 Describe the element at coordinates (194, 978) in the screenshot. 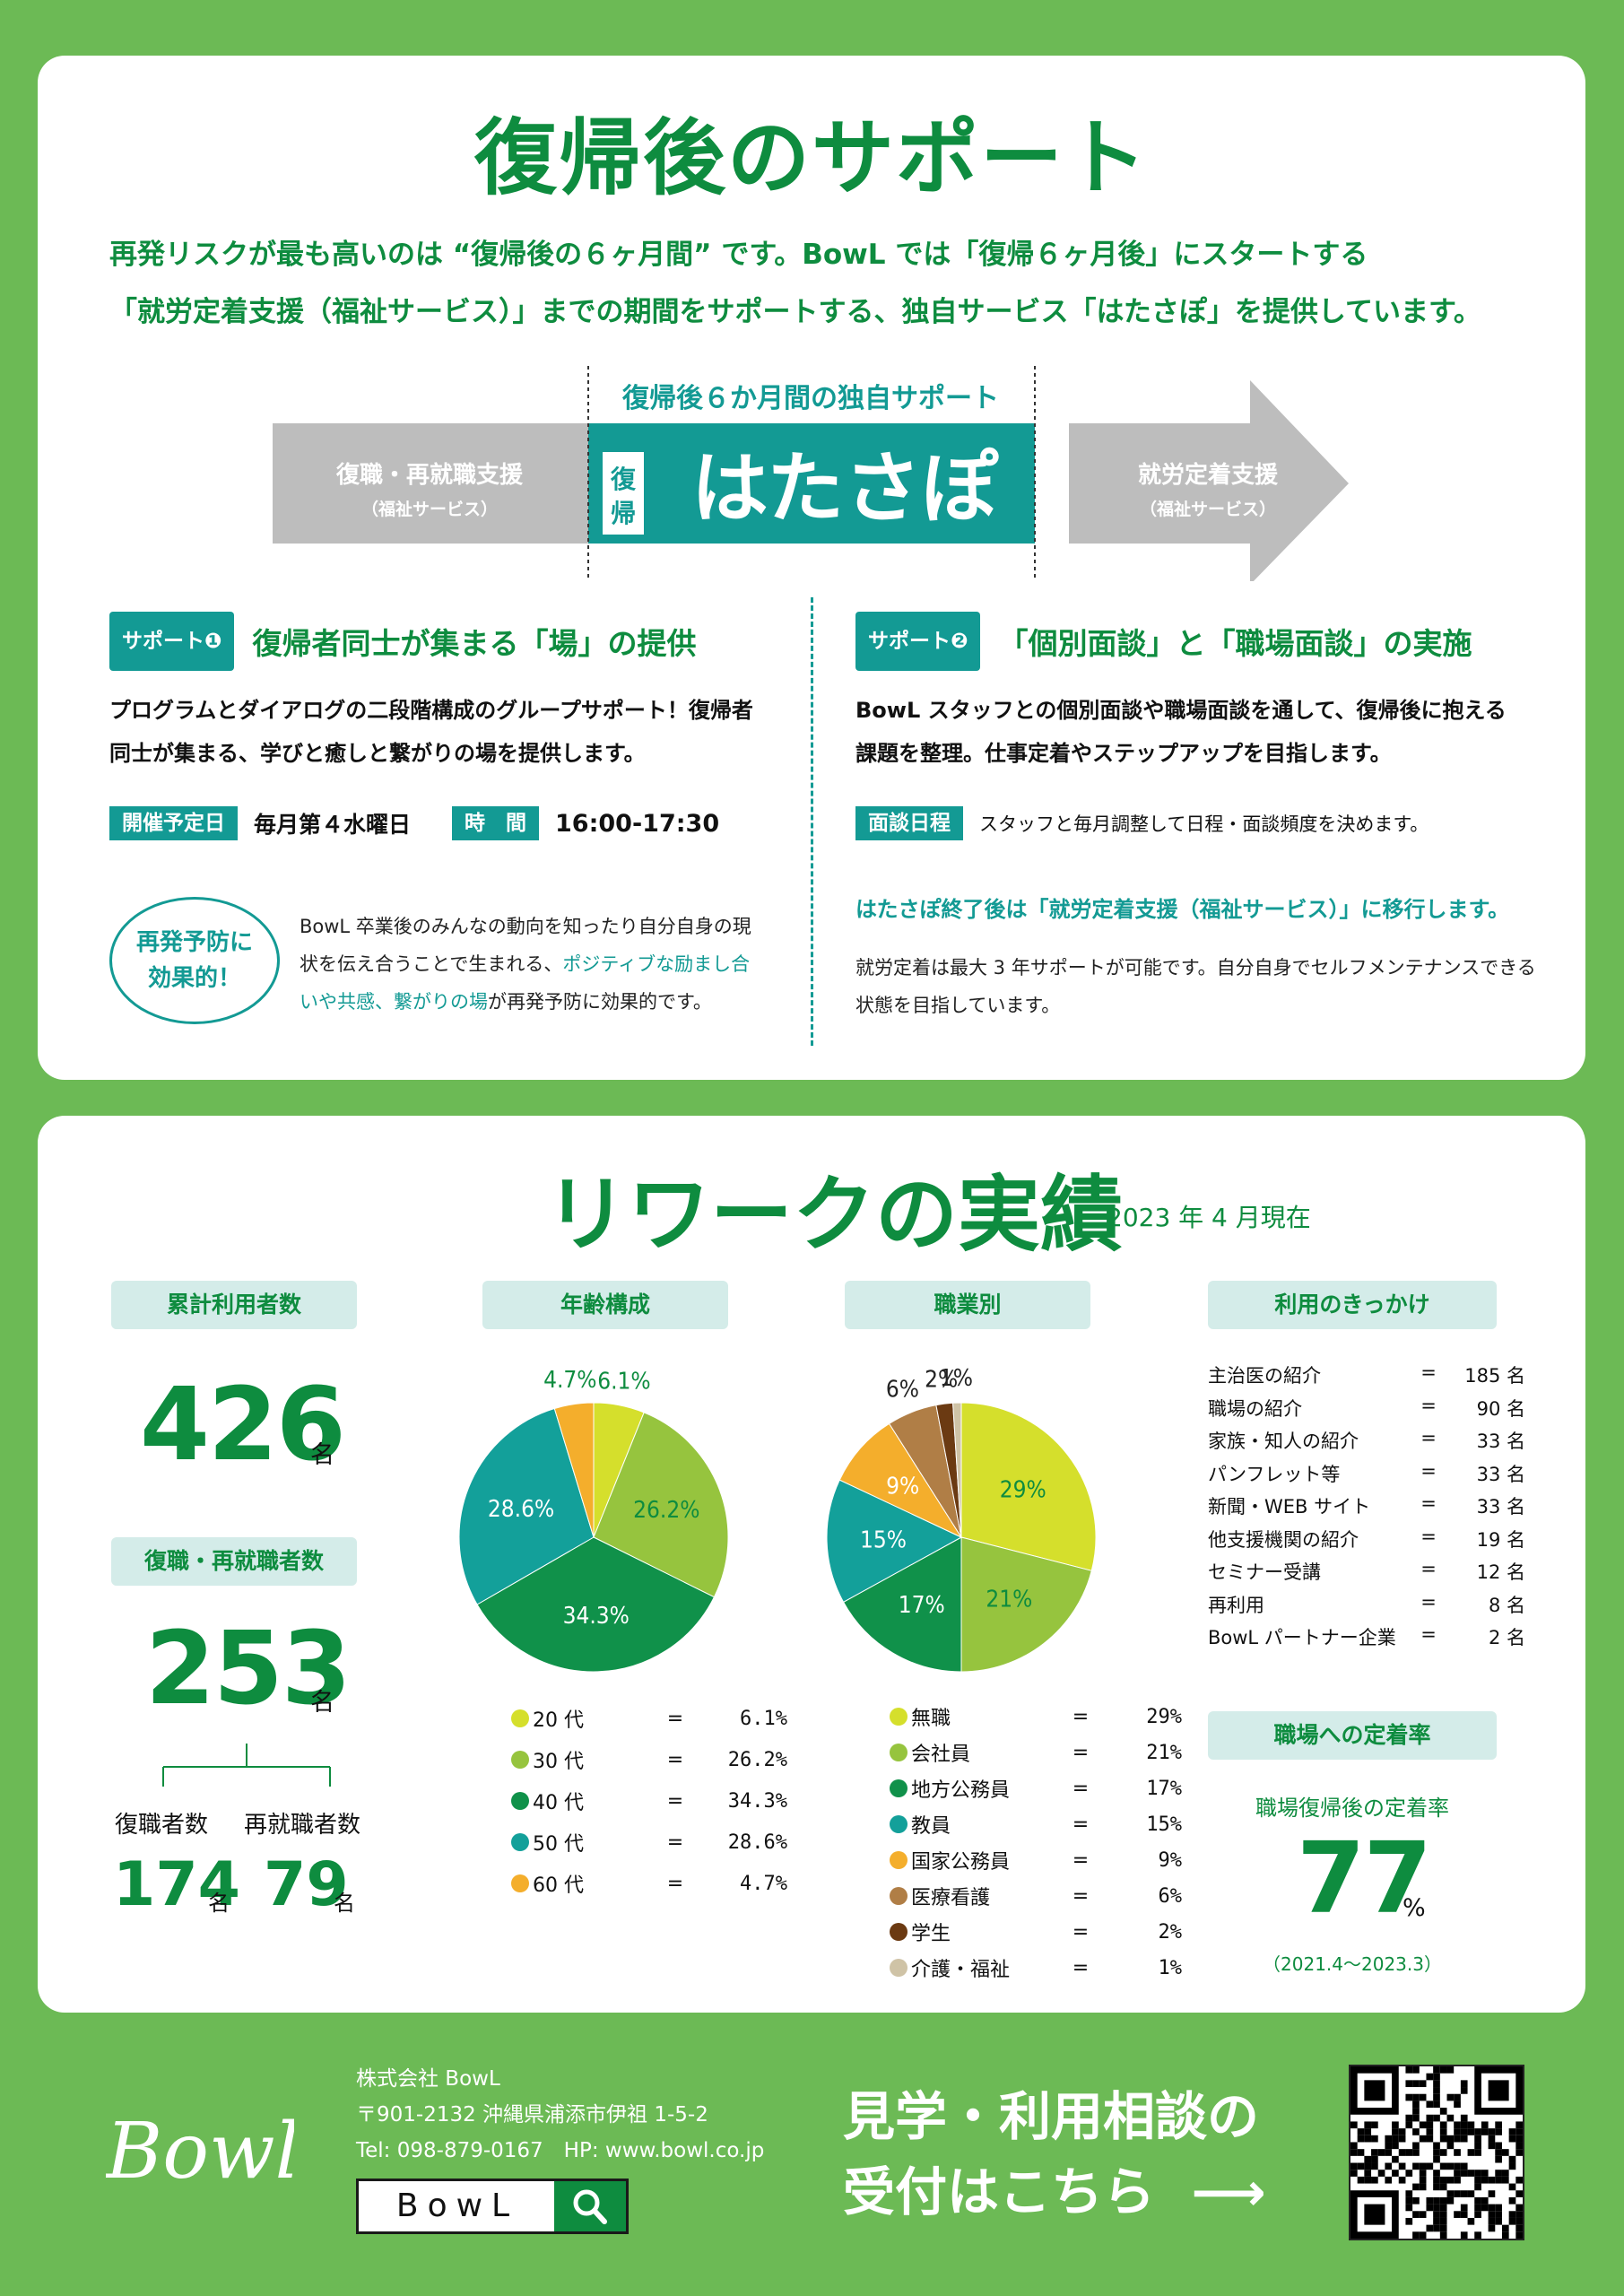

I see `effect-label-2: 効果的！` at that location.